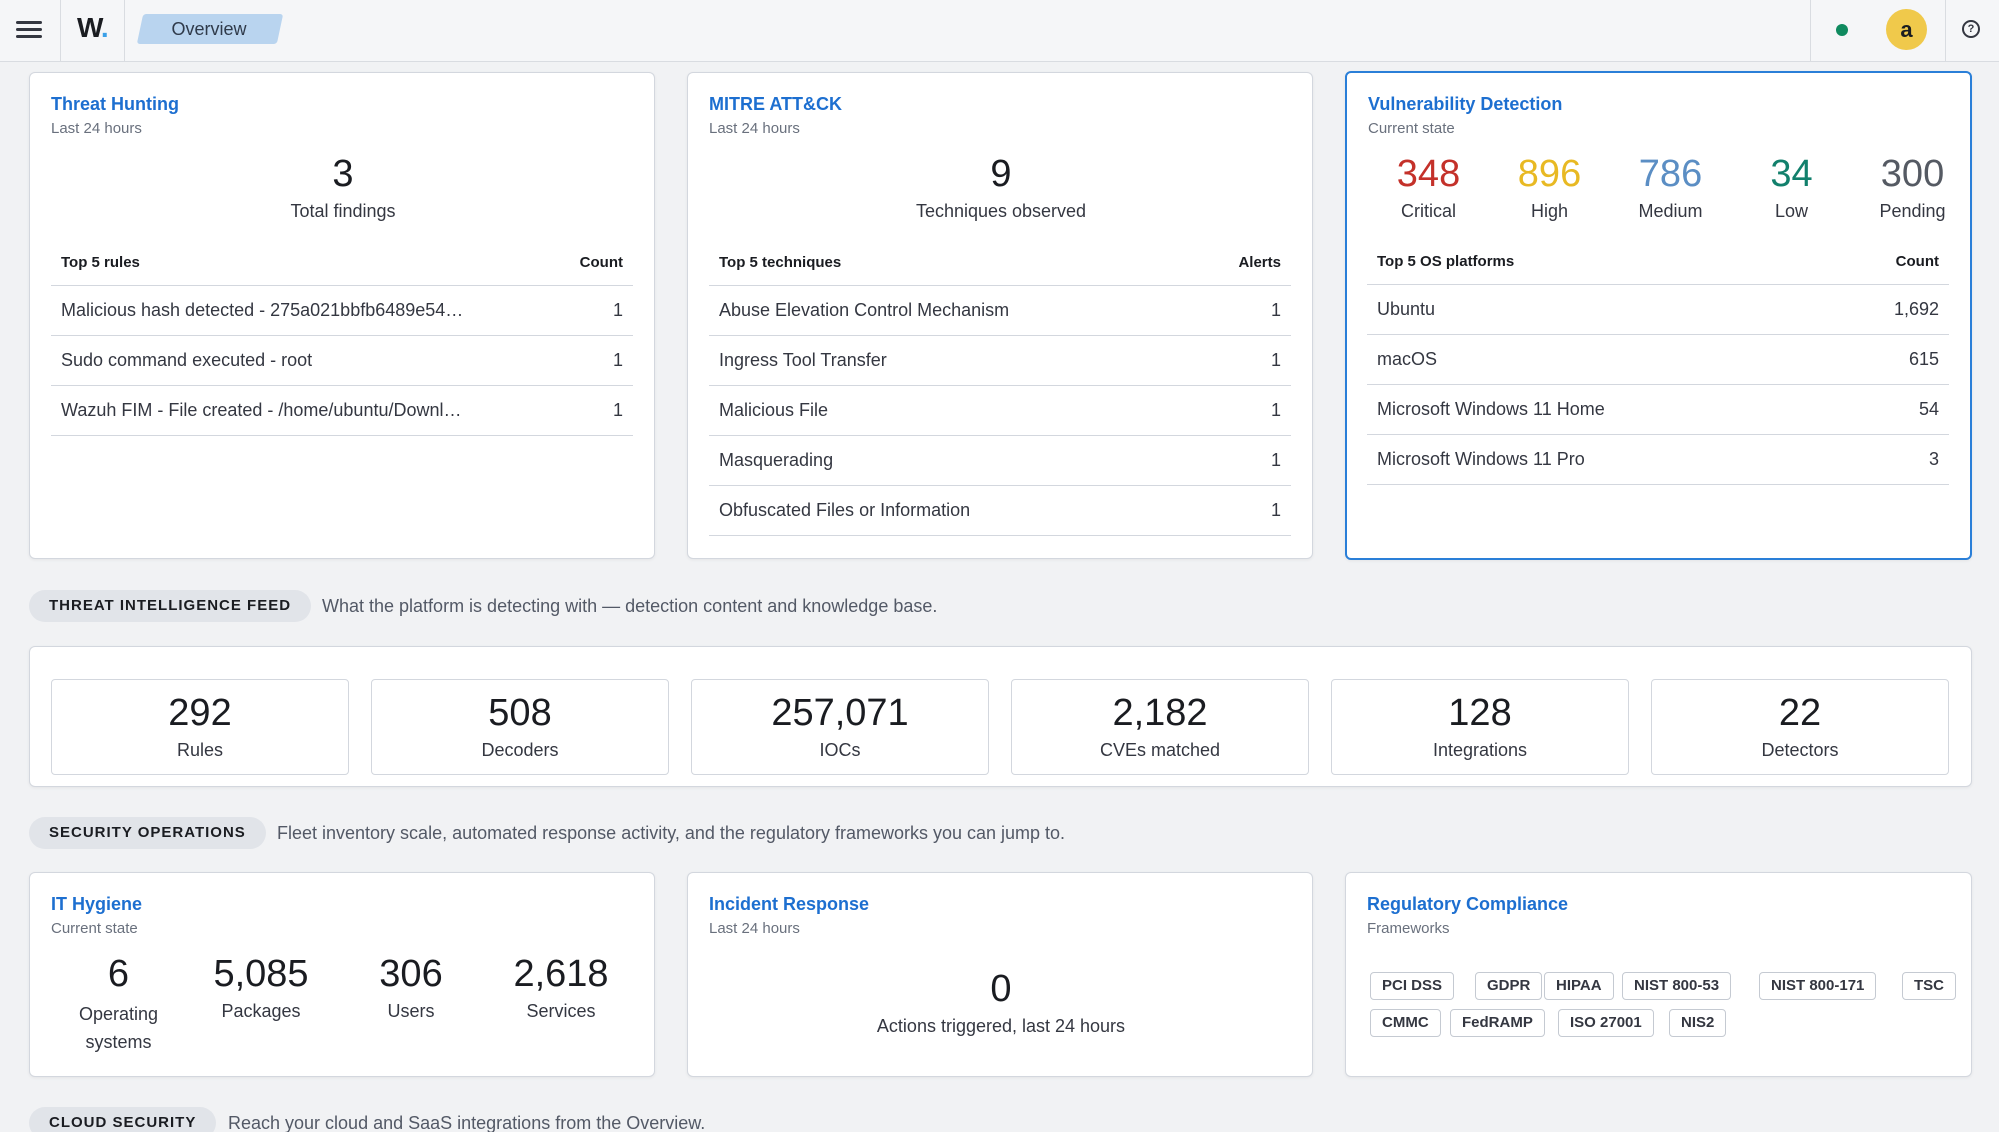 The width and height of the screenshot is (1999, 1132). I want to click on table-row: Ingress Tool Transfer 1, so click(1000, 360).